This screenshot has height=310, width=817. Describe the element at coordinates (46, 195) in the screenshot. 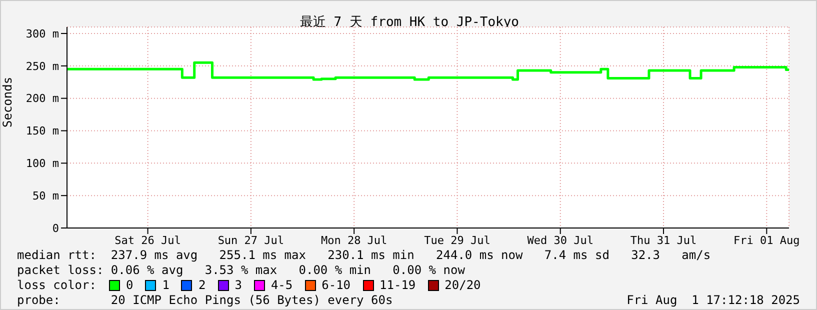

I see `y-tick-label: 50 m` at that location.